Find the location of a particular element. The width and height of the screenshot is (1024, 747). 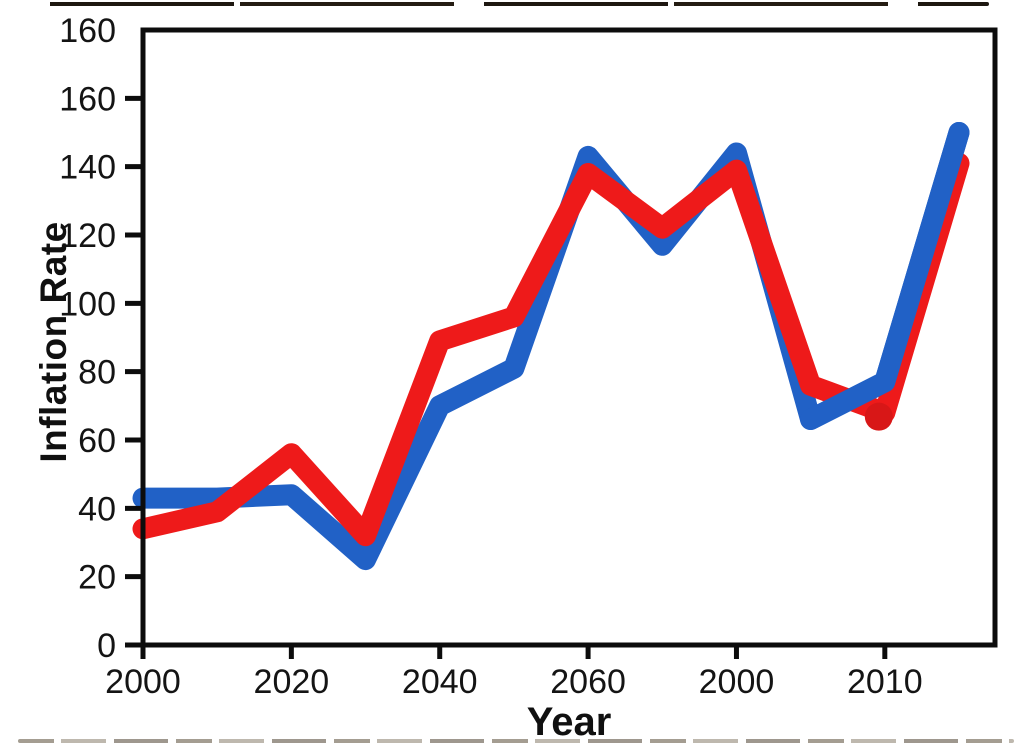

x-tick-label: 2040 is located at coordinates (440, 682).